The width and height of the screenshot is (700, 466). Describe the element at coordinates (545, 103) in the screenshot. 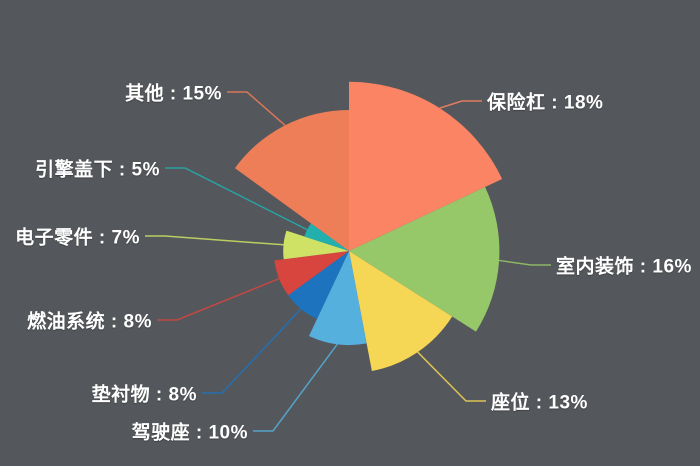

I see `slice-label: 保险杠 : 18%` at that location.